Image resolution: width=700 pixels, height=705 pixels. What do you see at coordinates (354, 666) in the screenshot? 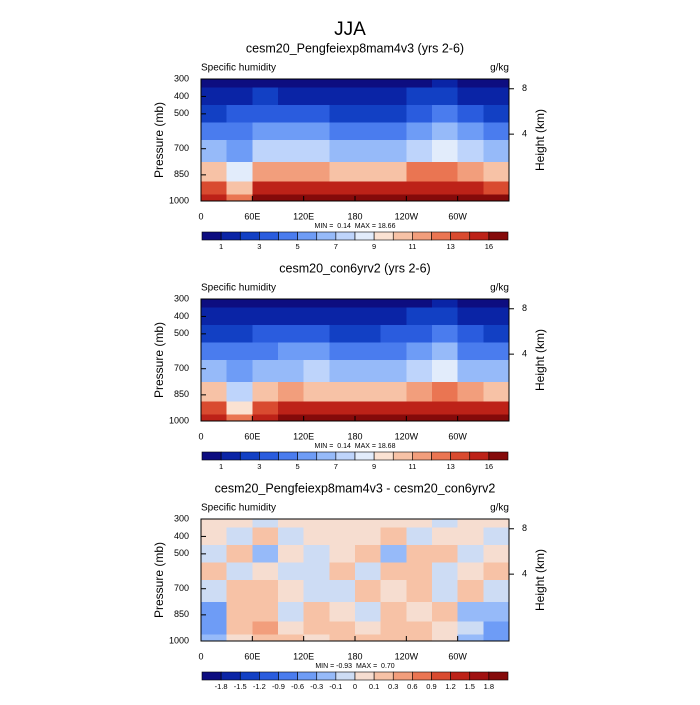
I see `min-max-annotation: MIN = -0.93 MAX = 0.70` at bounding box center [354, 666].